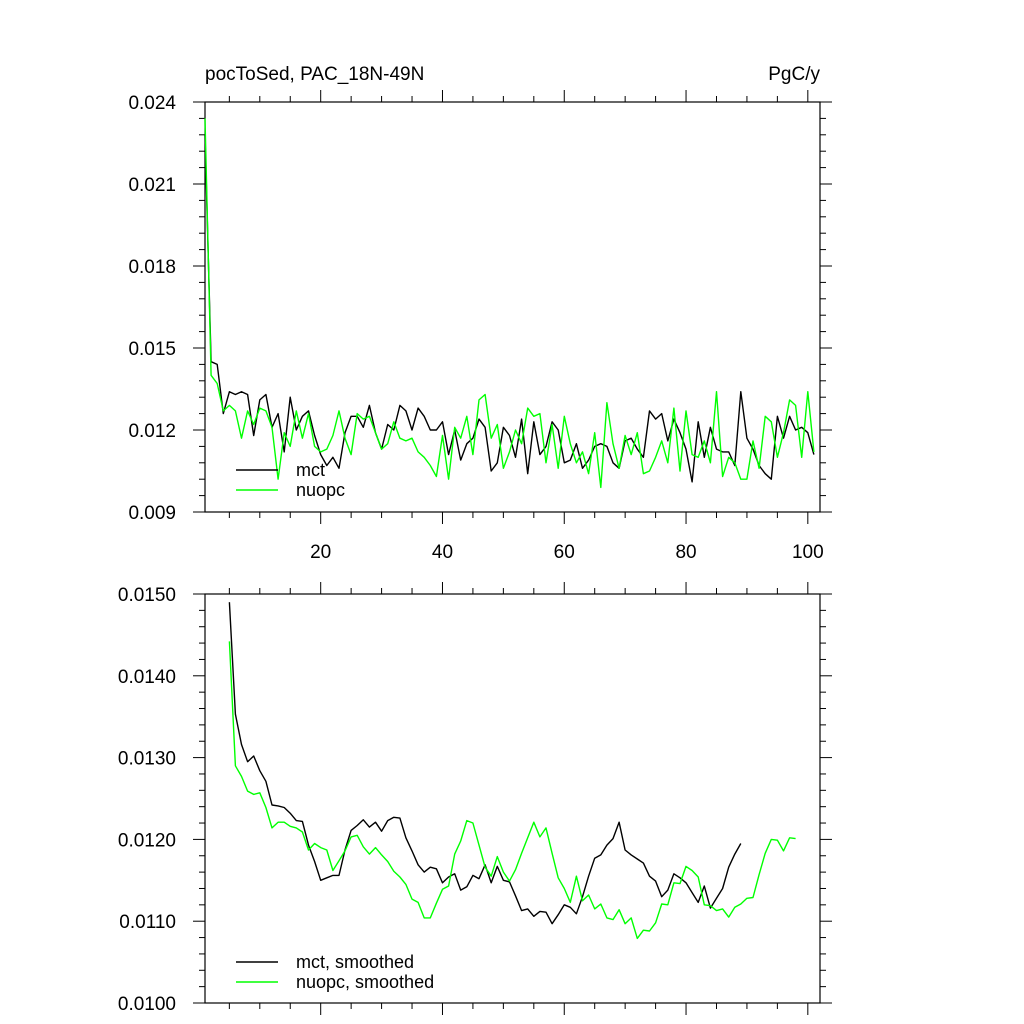 The image size is (1024, 1024). I want to click on y-tick-label: 0.0140, so click(147, 677).